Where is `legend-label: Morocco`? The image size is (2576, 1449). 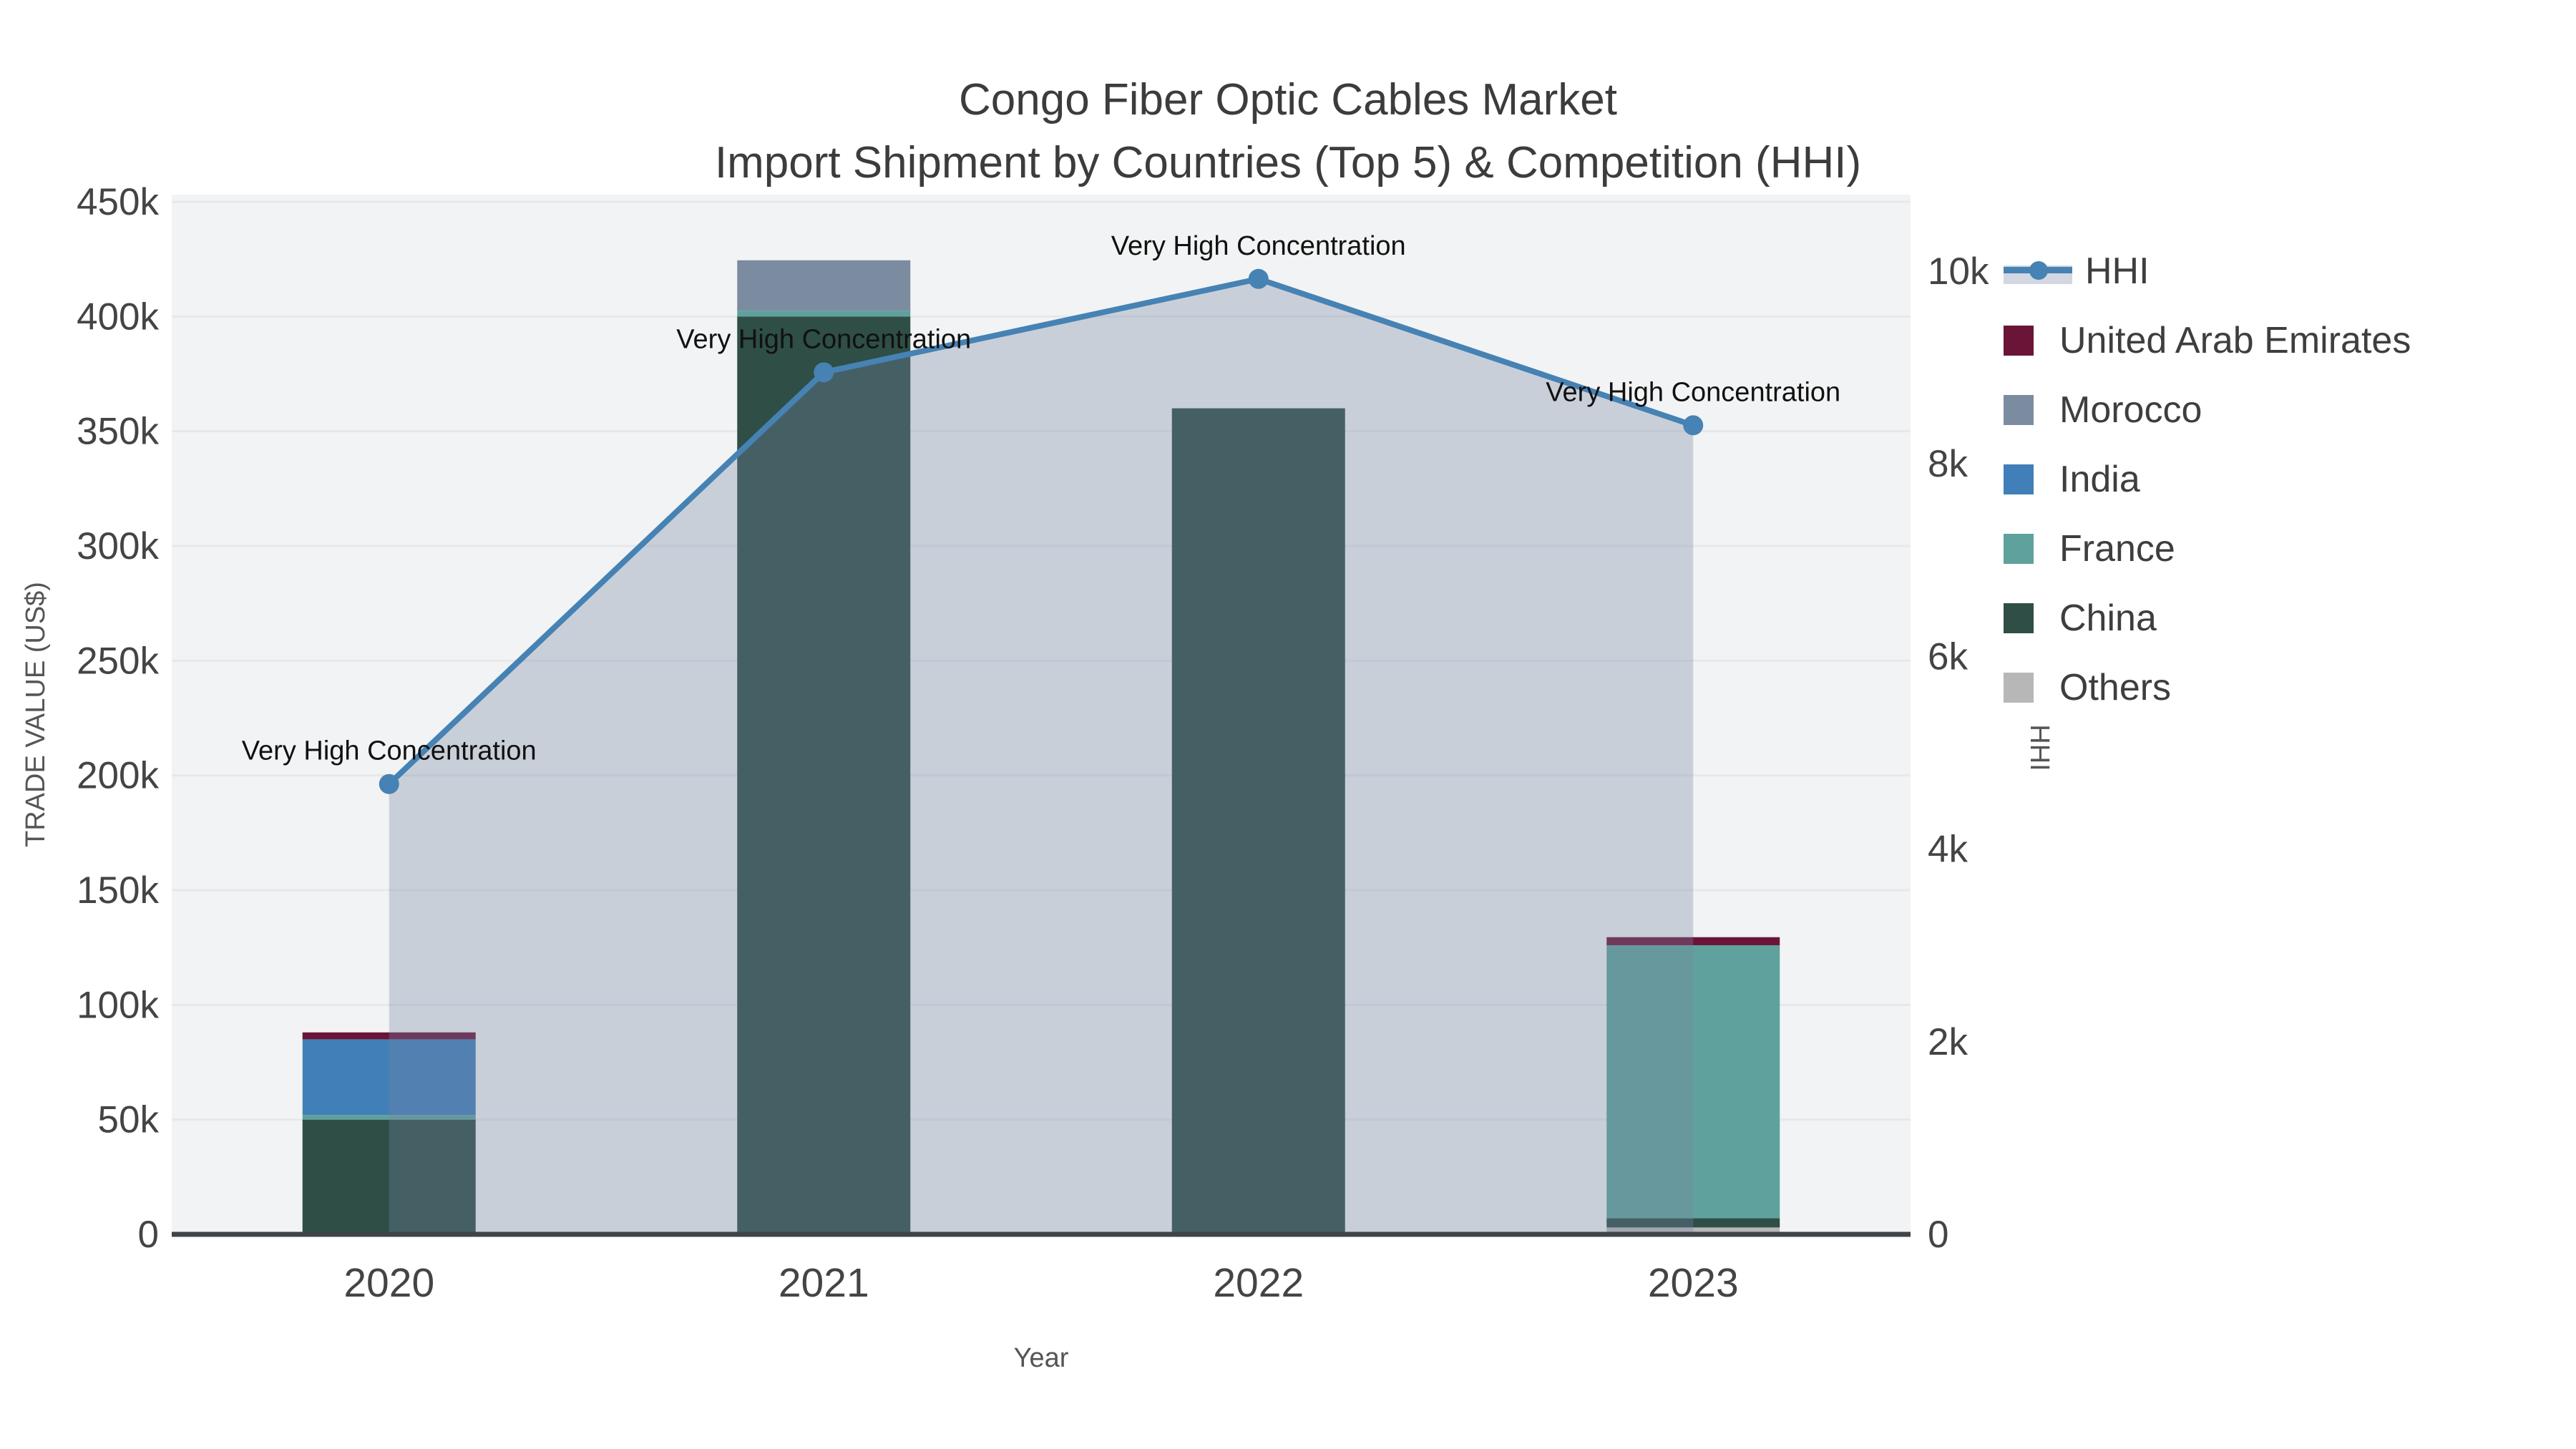
legend-label: Morocco is located at coordinates (2130, 410).